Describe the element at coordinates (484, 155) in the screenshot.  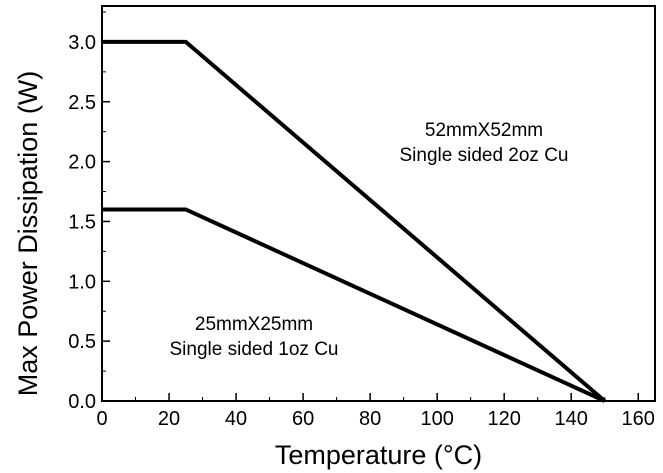
I see `annotation-line: Single sided 2oz Cu` at that location.